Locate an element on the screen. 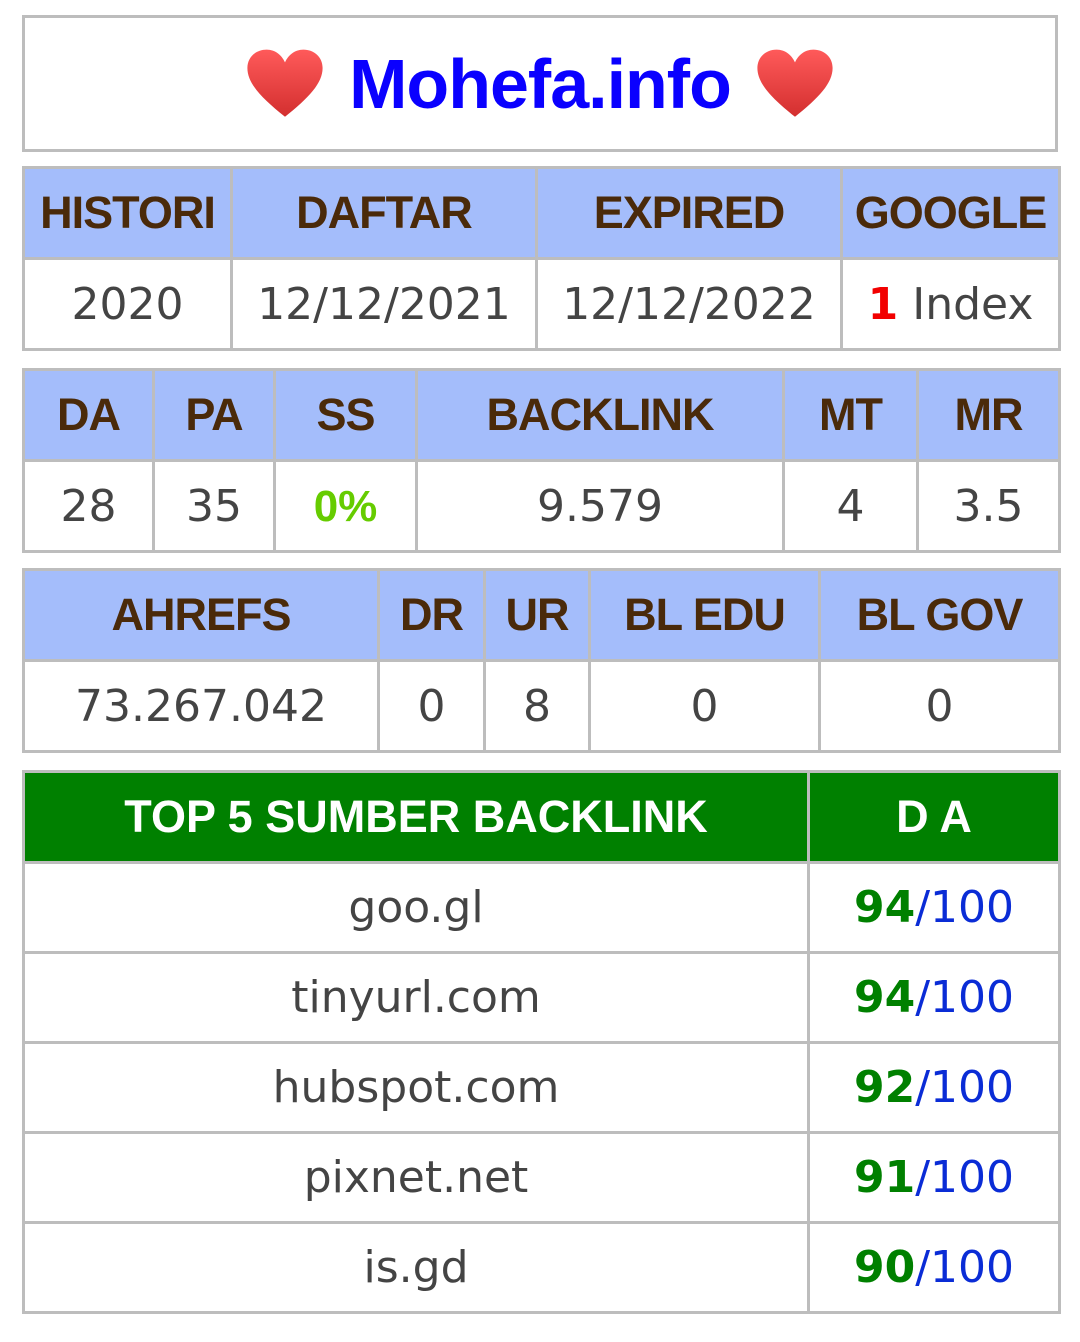 This screenshot has width=1080, height=1342. spam-score: 0% is located at coordinates (345, 506).